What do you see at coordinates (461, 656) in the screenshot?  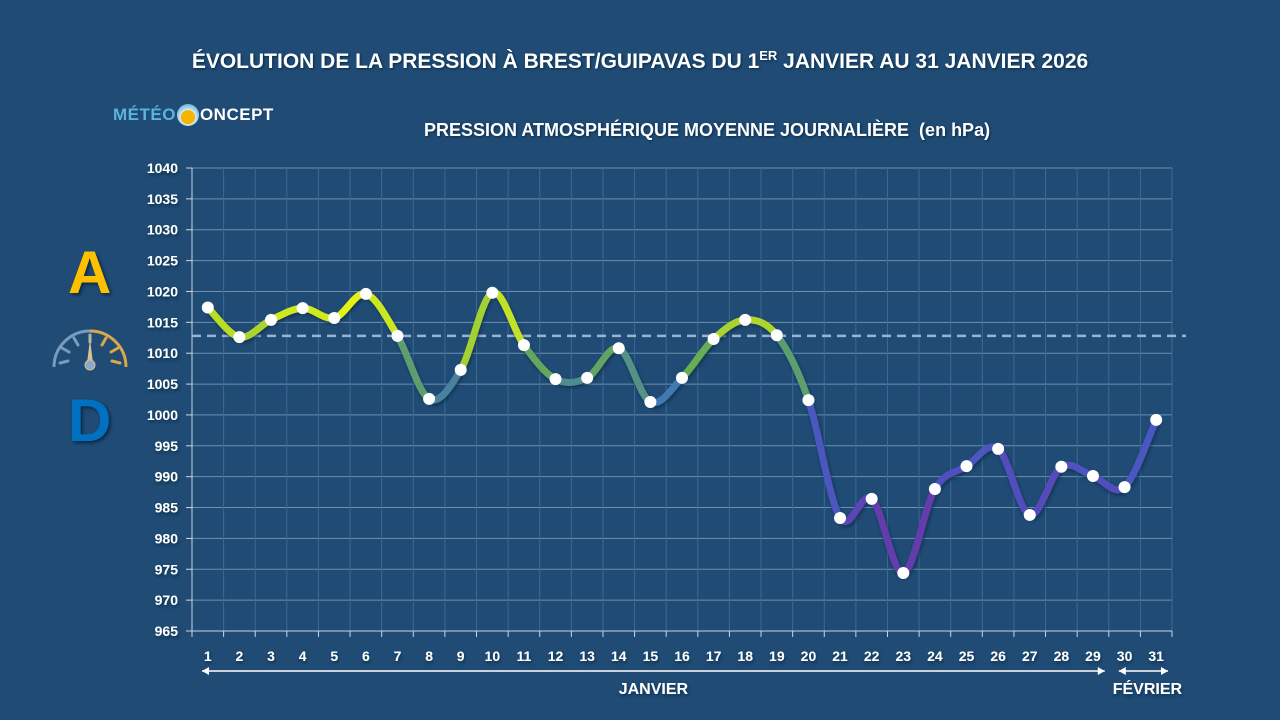 I see `x-tick-label: 9` at bounding box center [461, 656].